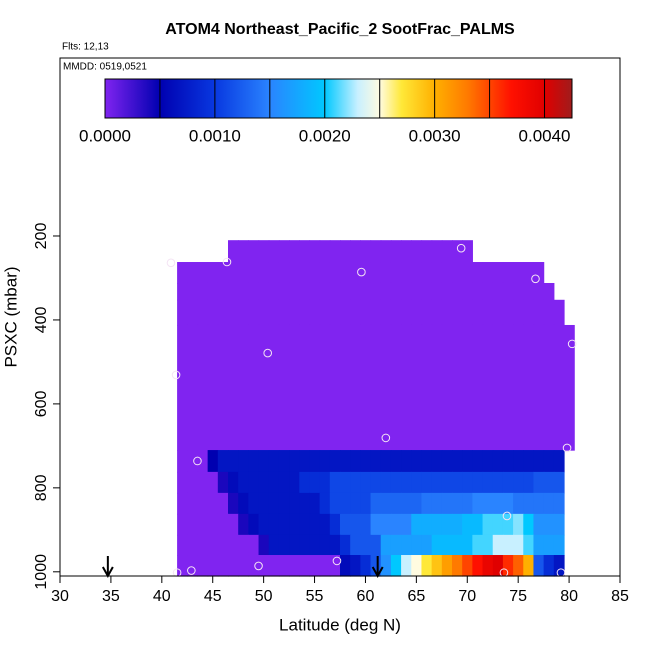 The width and height of the screenshot is (650, 650). What do you see at coordinates (213, 596) in the screenshot?
I see `x-tick-label: 45` at bounding box center [213, 596].